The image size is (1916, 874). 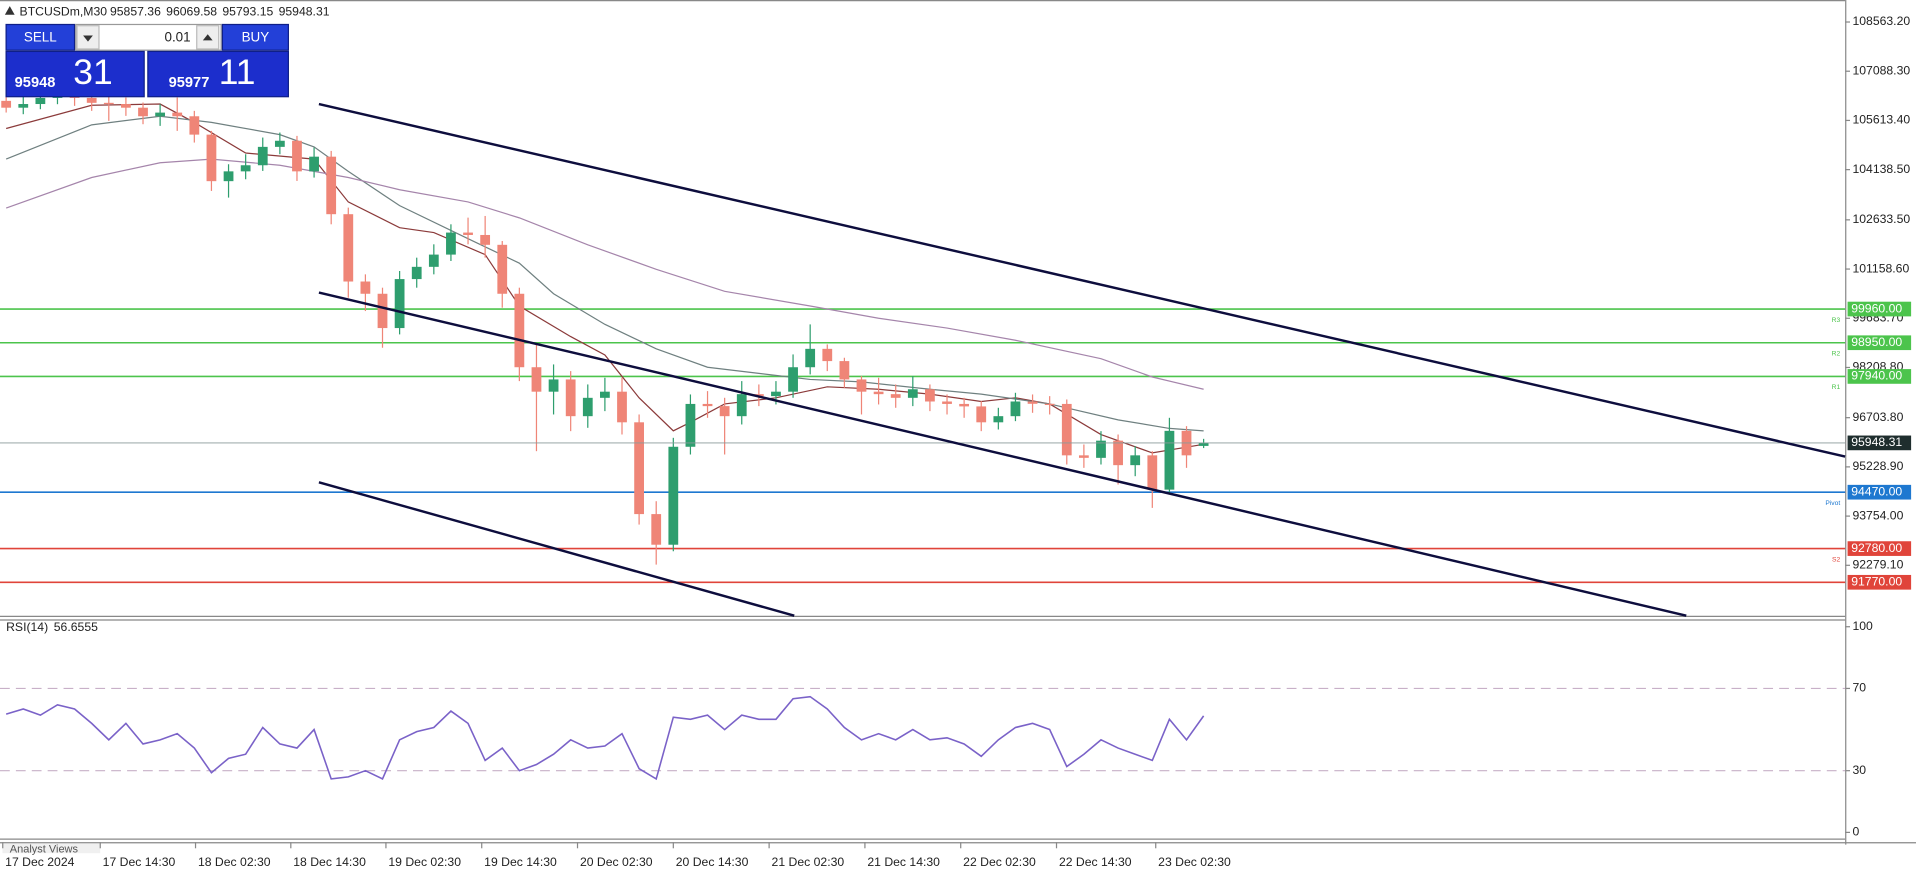 I want to click on tab-bg, so click(x=51, y=848).